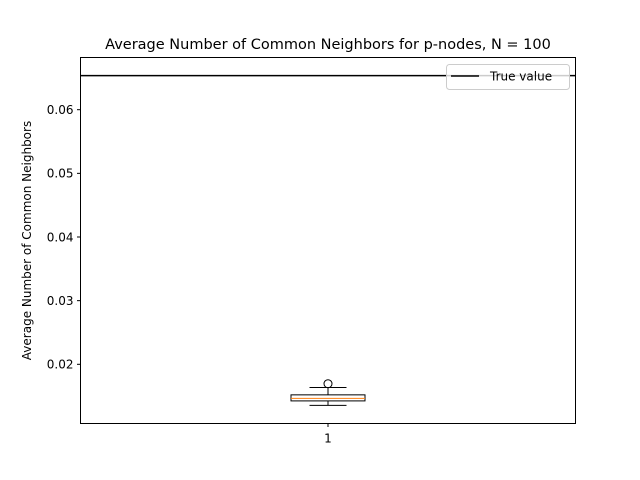 Image resolution: width=640 pixels, height=480 pixels. I want to click on y-tick-label: 0.06, so click(60, 110).